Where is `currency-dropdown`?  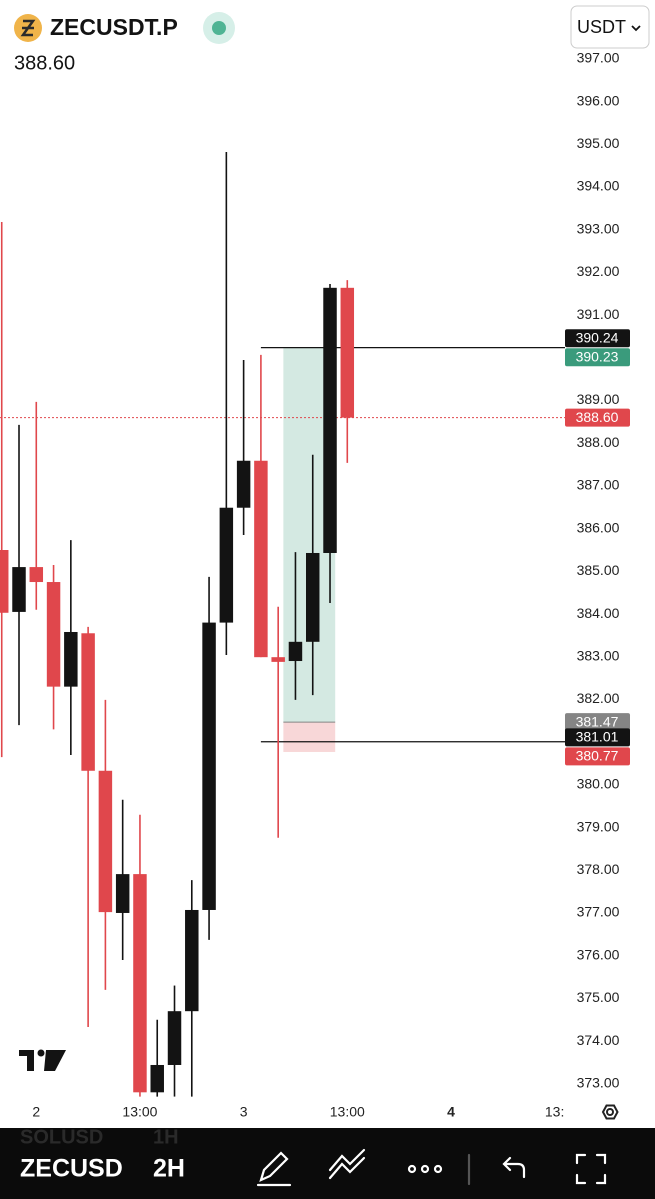
currency-dropdown is located at coordinates (610, 27).